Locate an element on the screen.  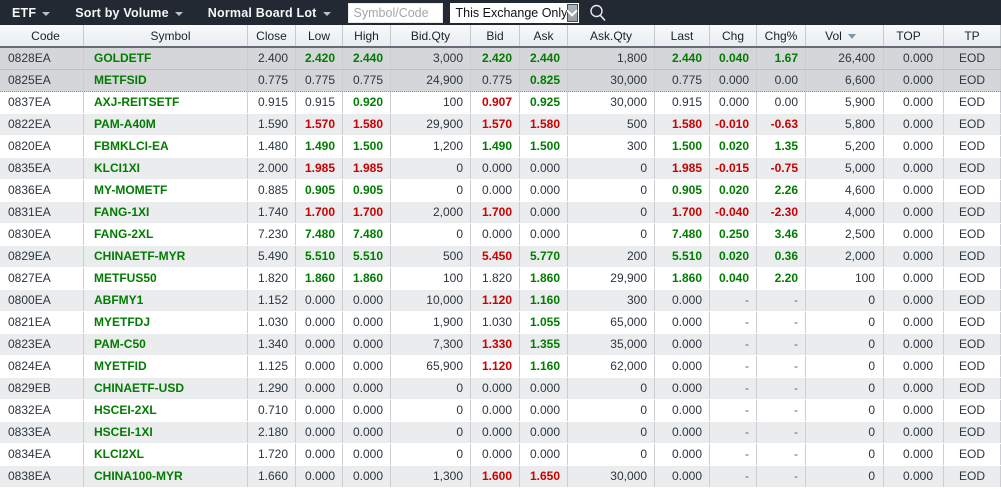
cell-code: 0837EA is located at coordinates (42, 102).